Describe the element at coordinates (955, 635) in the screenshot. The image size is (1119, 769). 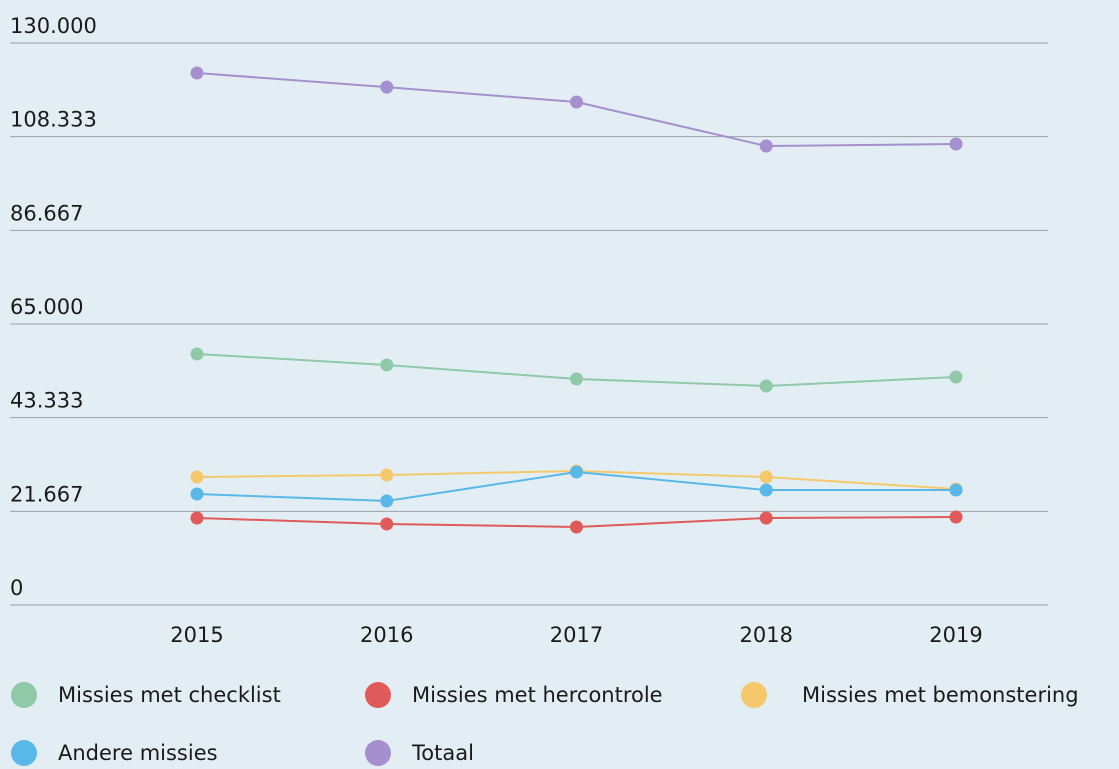
I see `x-tick-label: 2019` at that location.